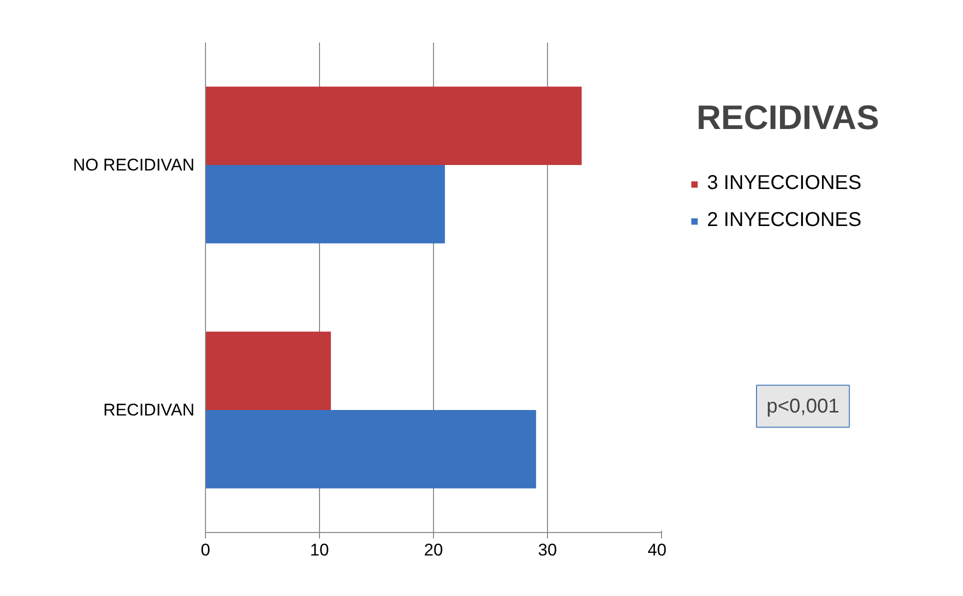 The height and width of the screenshot is (596, 963). I want to click on text: p<0,001, so click(803, 406).